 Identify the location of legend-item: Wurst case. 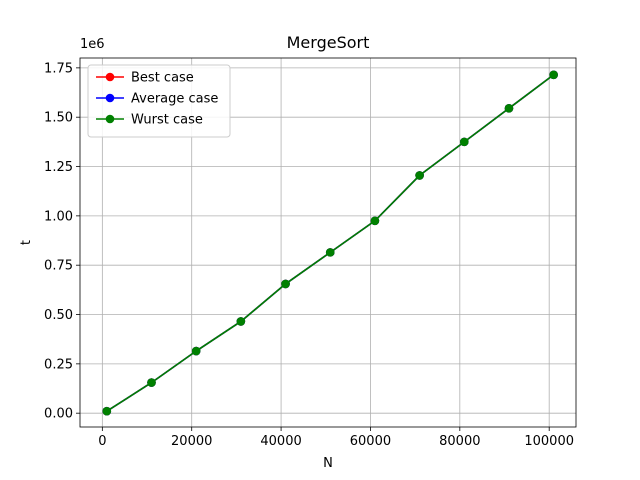
(149, 120).